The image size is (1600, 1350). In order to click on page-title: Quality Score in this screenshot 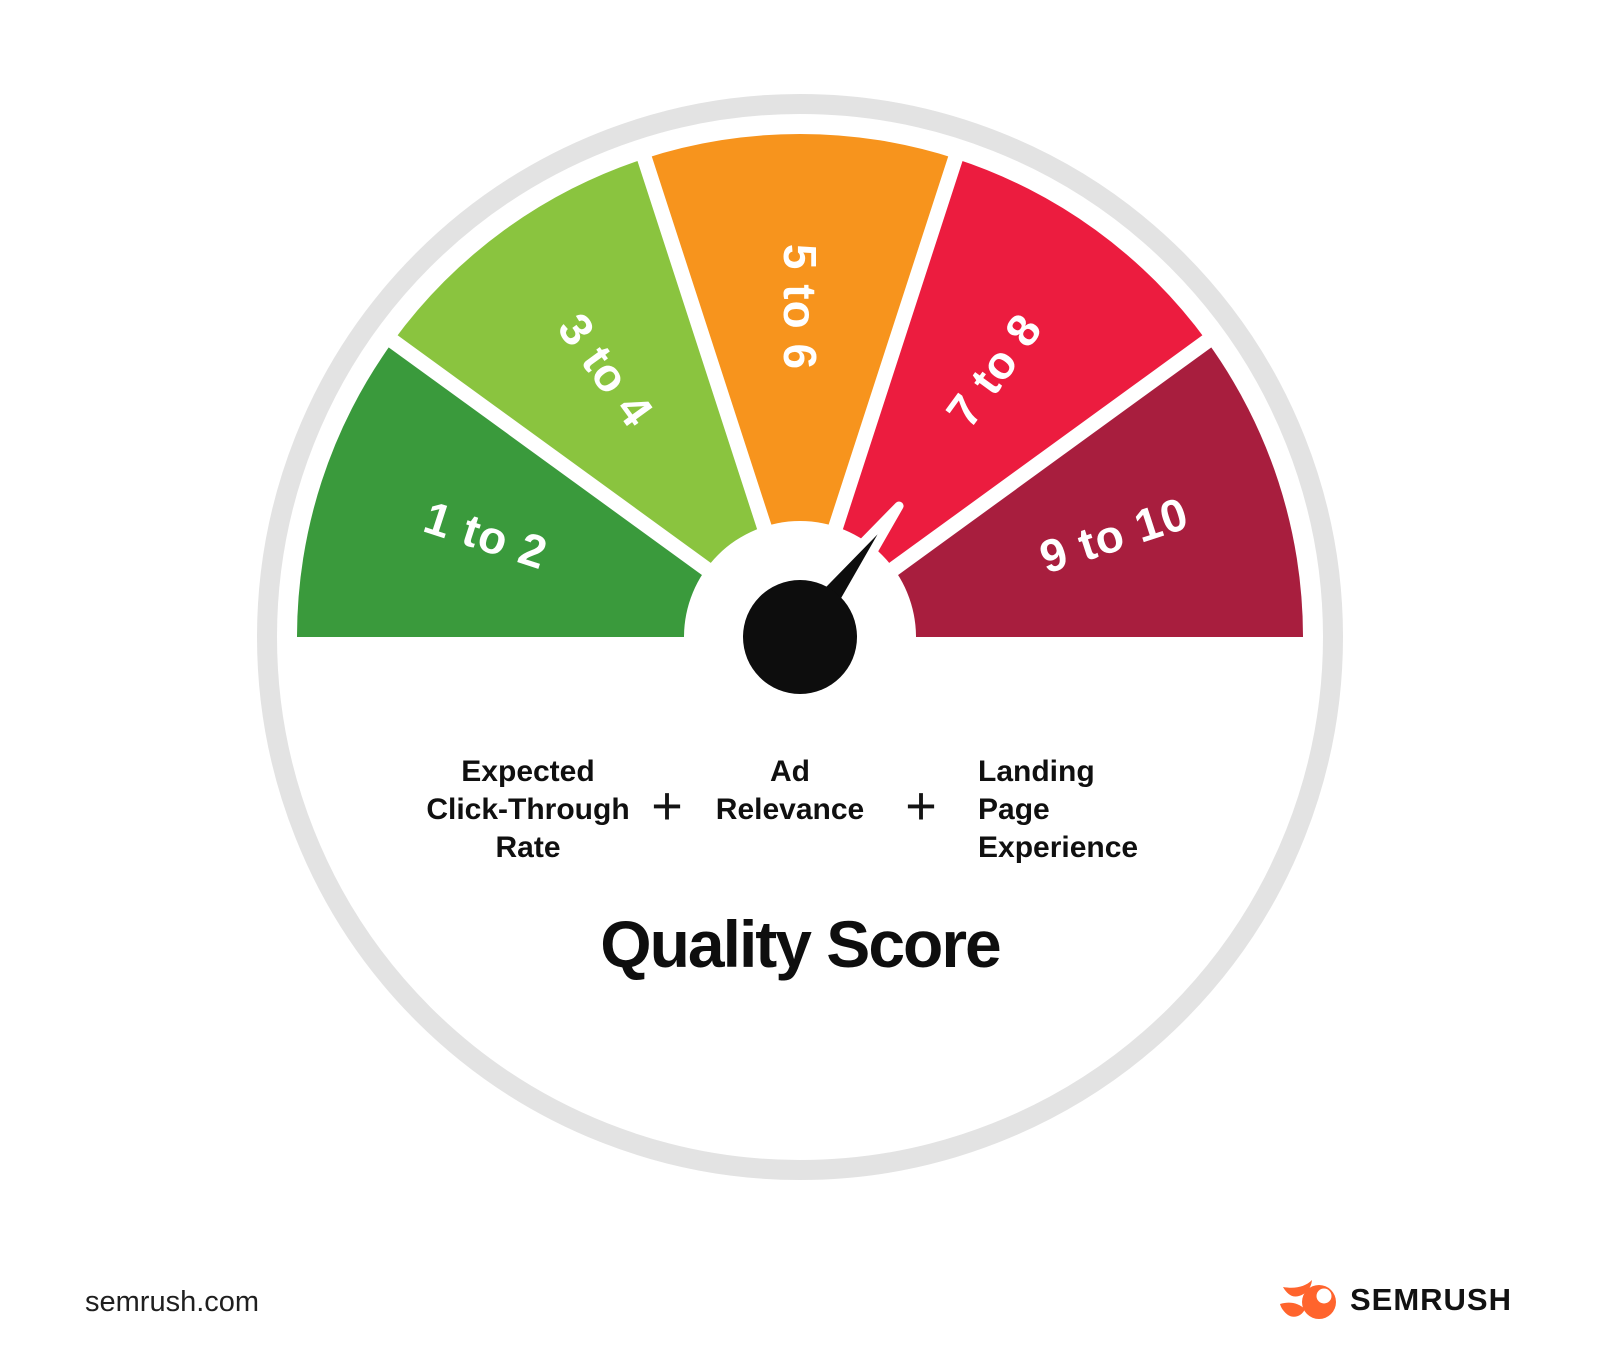, I will do `click(801, 944)`.